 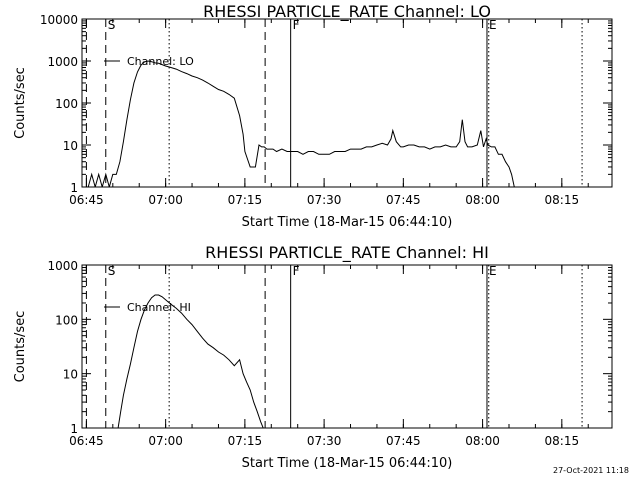 I want to click on series-line-hi, so click(x=190, y=361).